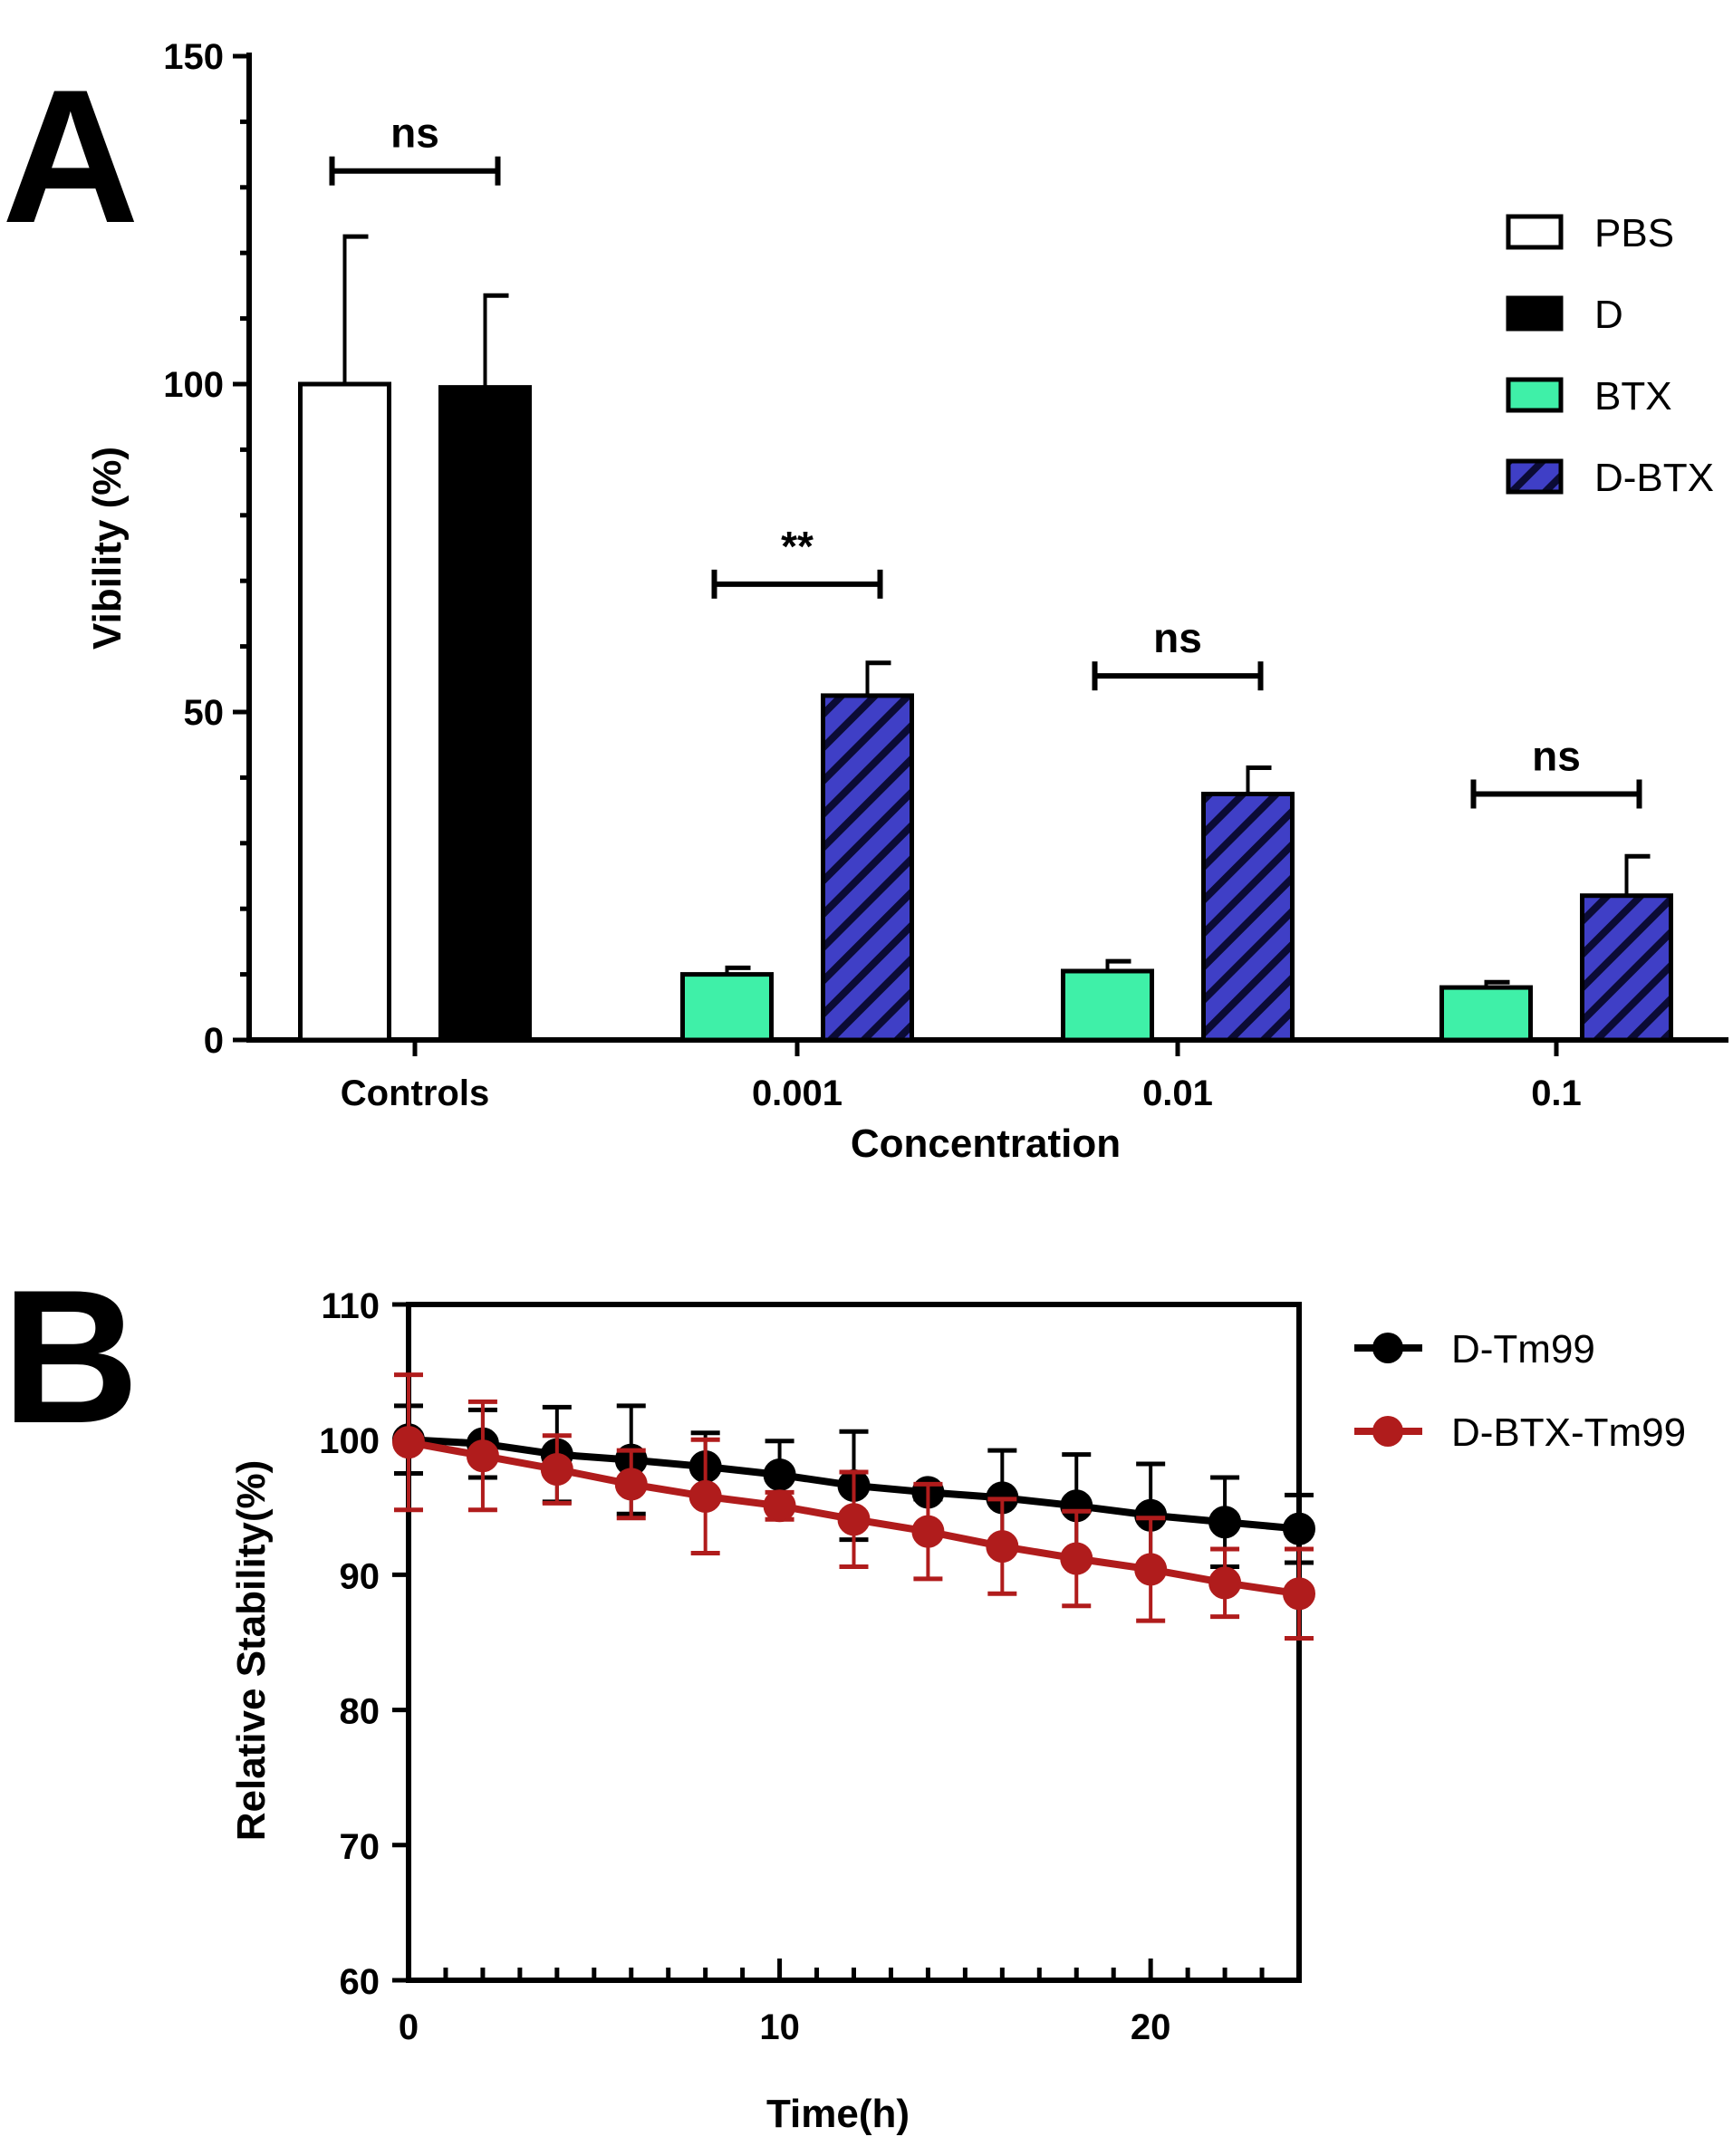 The height and width of the screenshot is (2156, 1733). What do you see at coordinates (1520, 1391) in the screenshot?
I see `panel-b-legend: D-Tm99 D-BTX-Tm99` at bounding box center [1520, 1391].